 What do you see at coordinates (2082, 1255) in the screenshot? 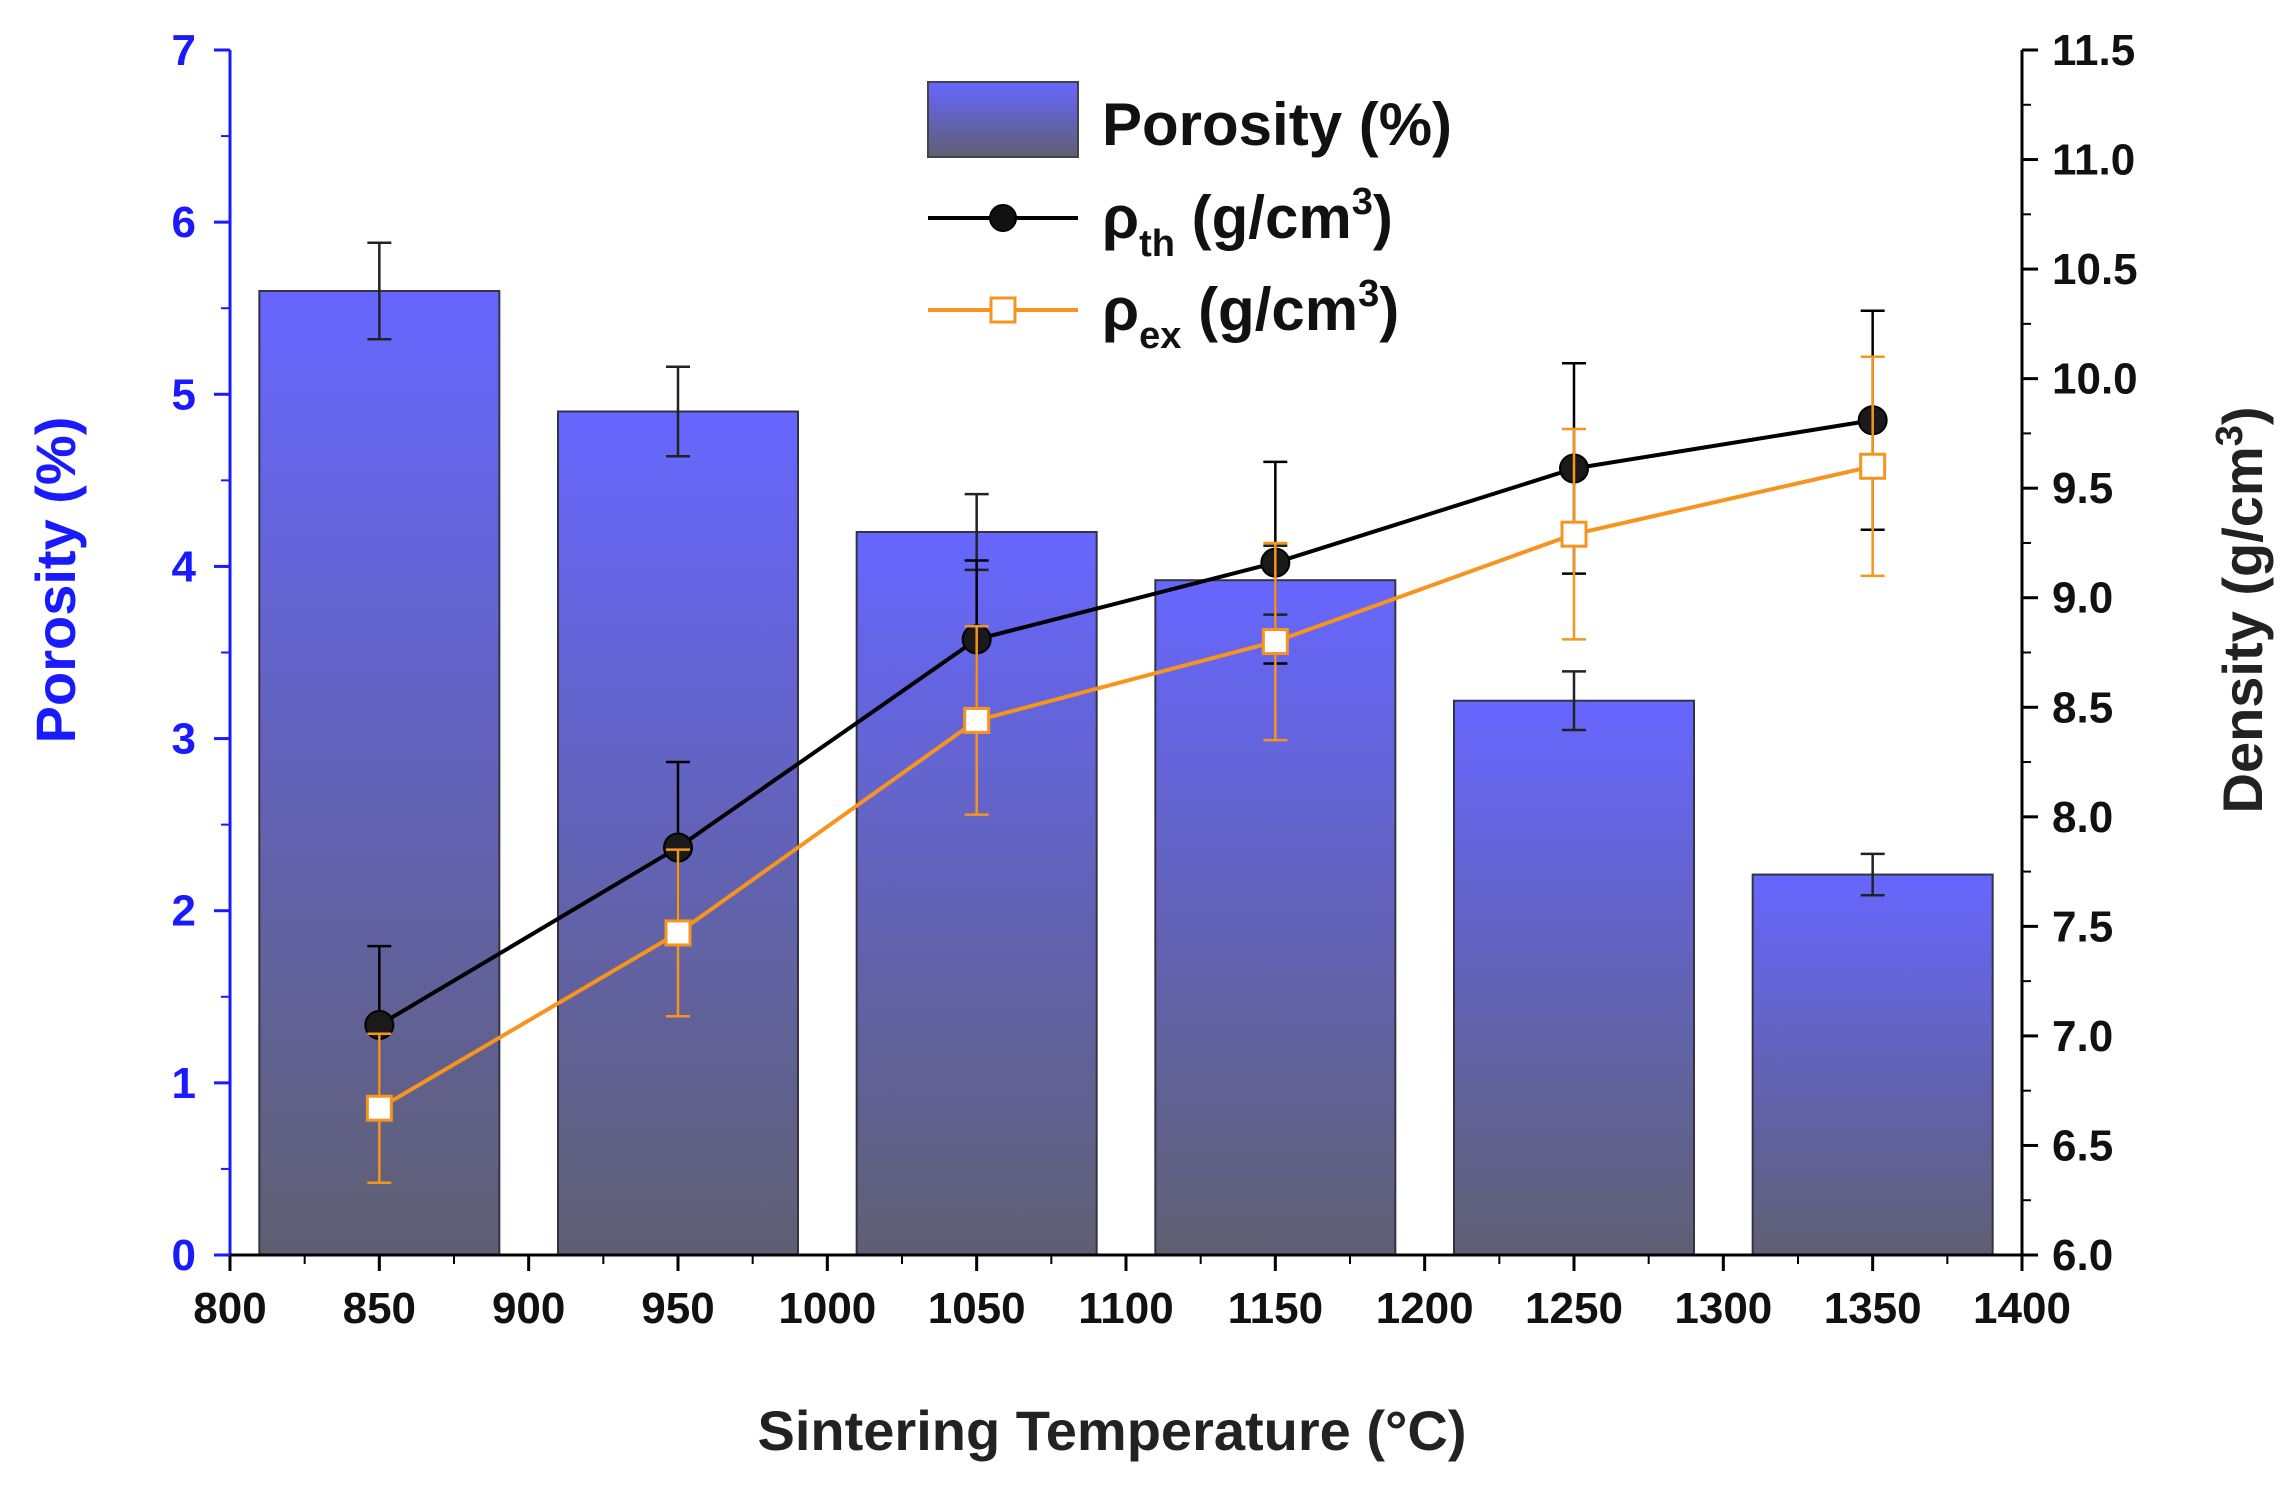
I see `y-right-tick-label-6.0: 6.0` at bounding box center [2082, 1255].